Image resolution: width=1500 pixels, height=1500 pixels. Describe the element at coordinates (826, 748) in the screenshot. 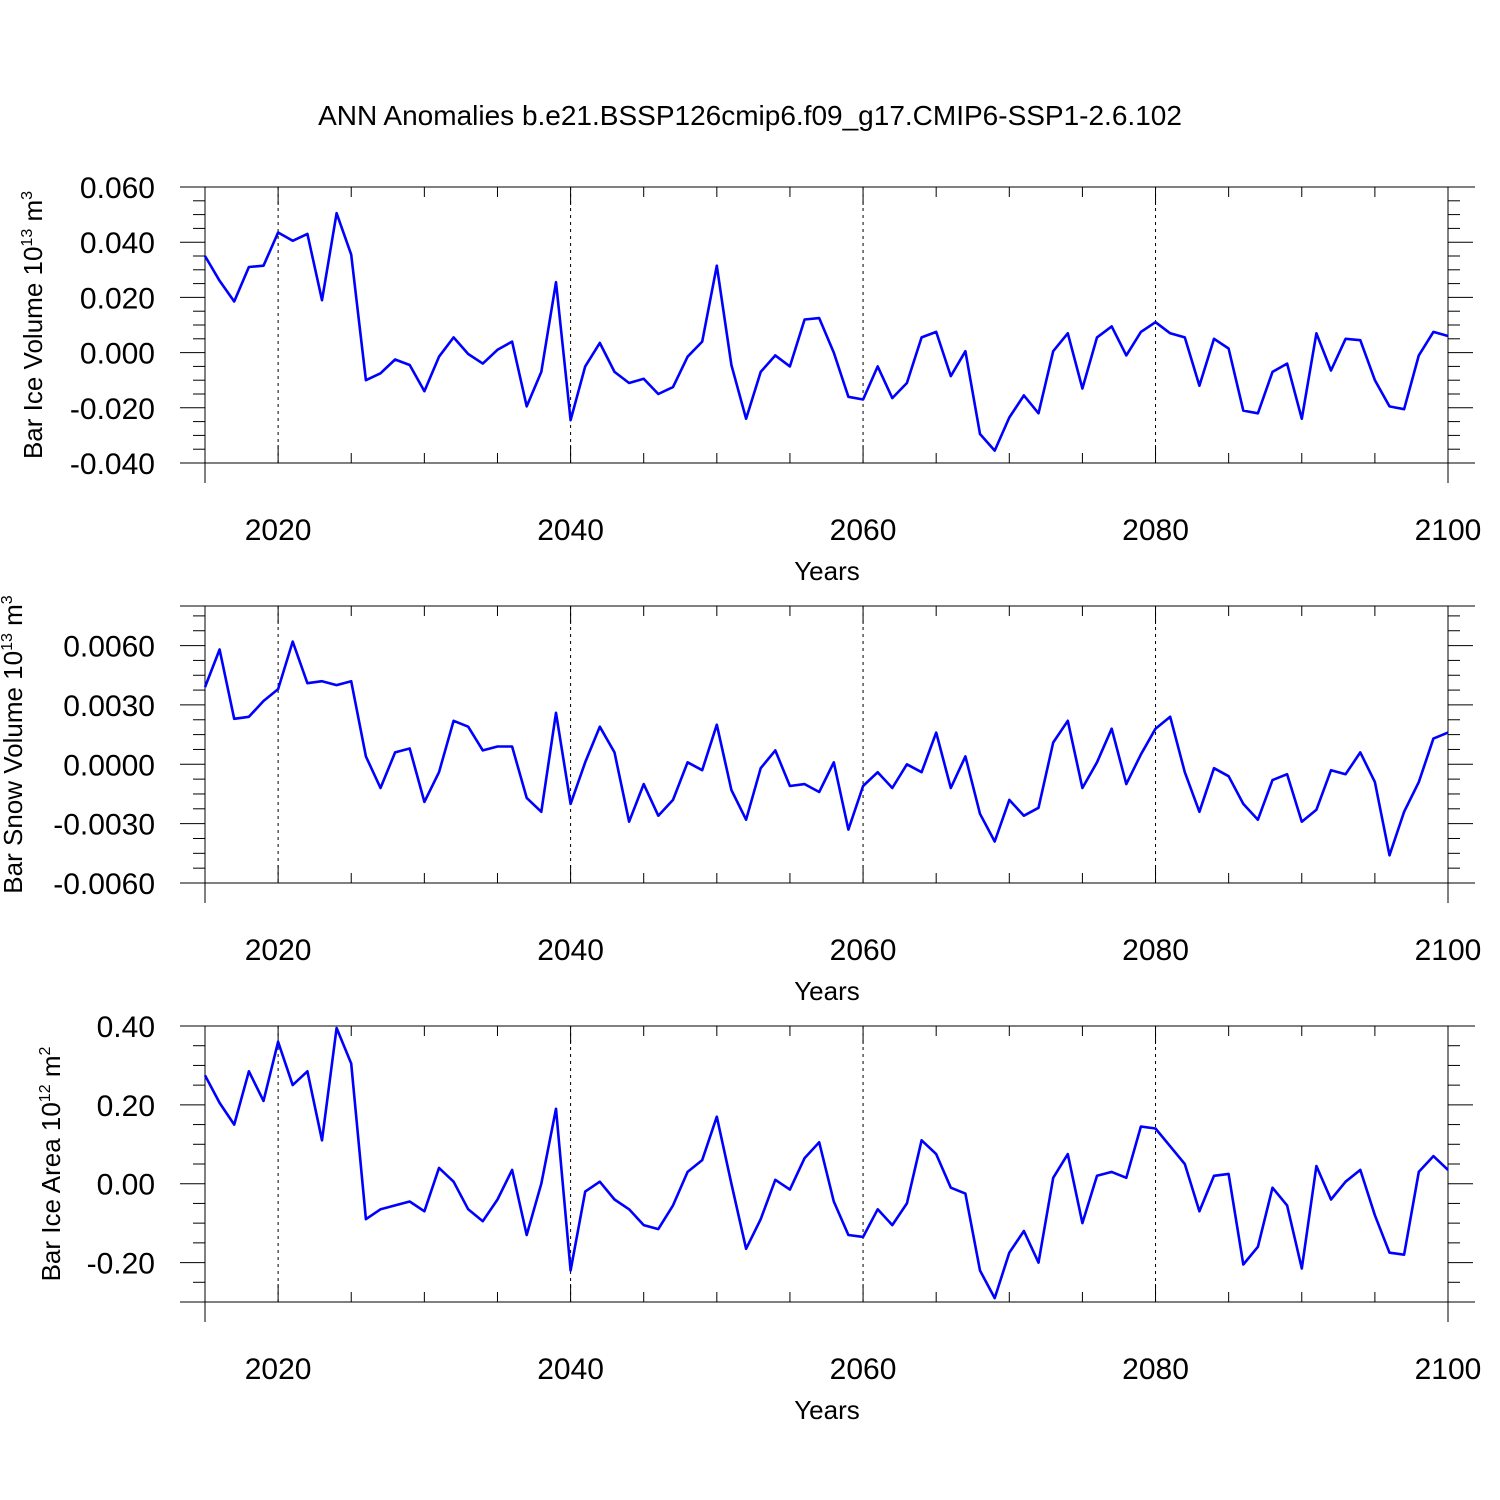

I see `series-line-snow-volume` at that location.